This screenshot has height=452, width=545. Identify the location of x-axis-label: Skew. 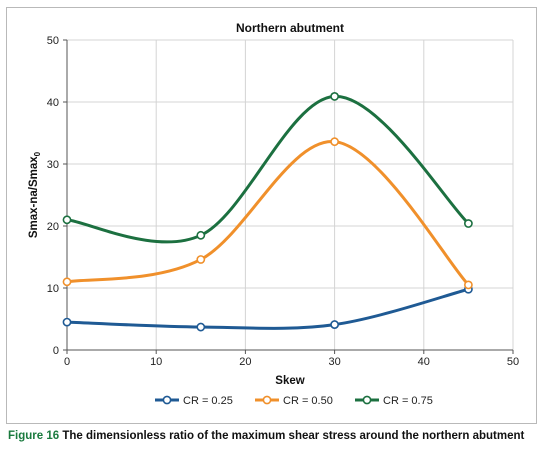
(289, 381).